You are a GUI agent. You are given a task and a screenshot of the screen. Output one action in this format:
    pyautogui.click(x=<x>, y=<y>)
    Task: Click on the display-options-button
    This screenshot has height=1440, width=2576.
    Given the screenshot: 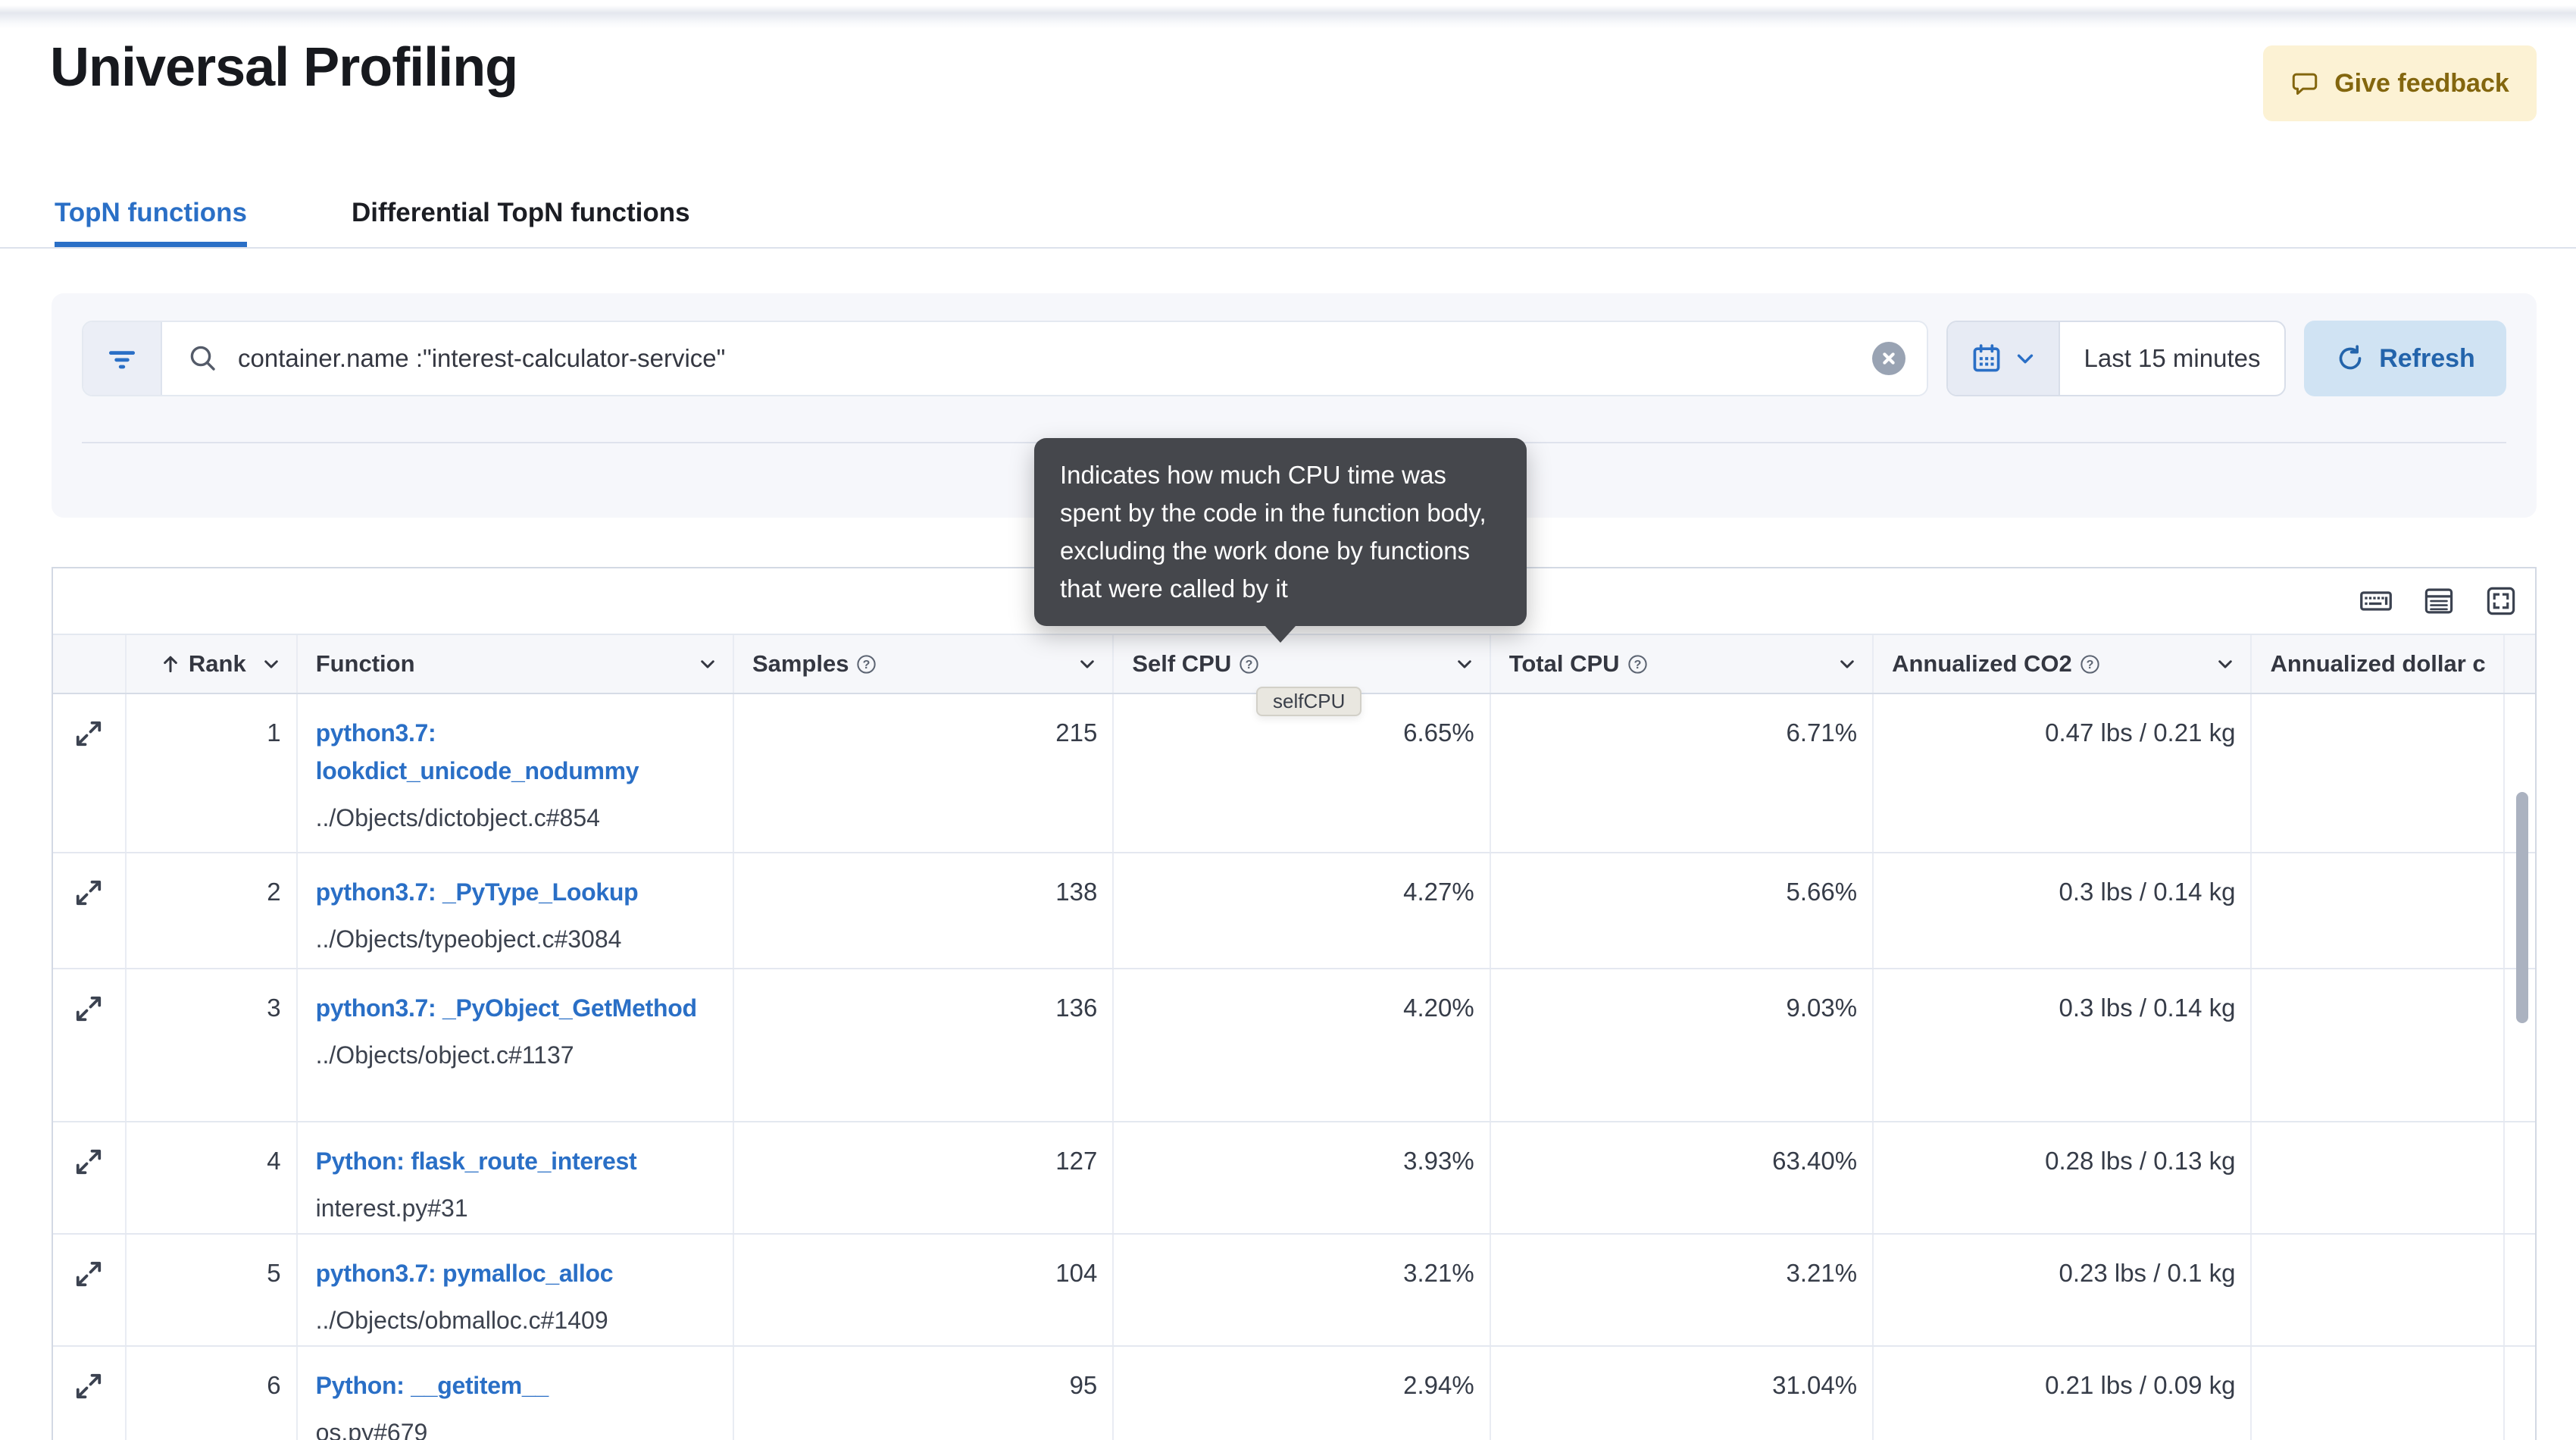 What is the action you would take?
    pyautogui.click(x=2439, y=601)
    